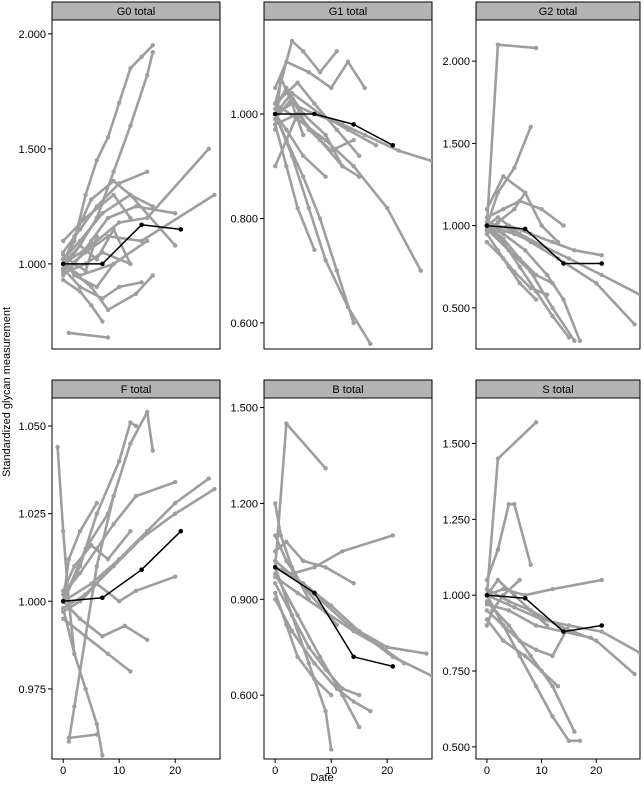  Describe the element at coordinates (136, 12) in the screenshot. I see `facet-title: G0 total` at that location.